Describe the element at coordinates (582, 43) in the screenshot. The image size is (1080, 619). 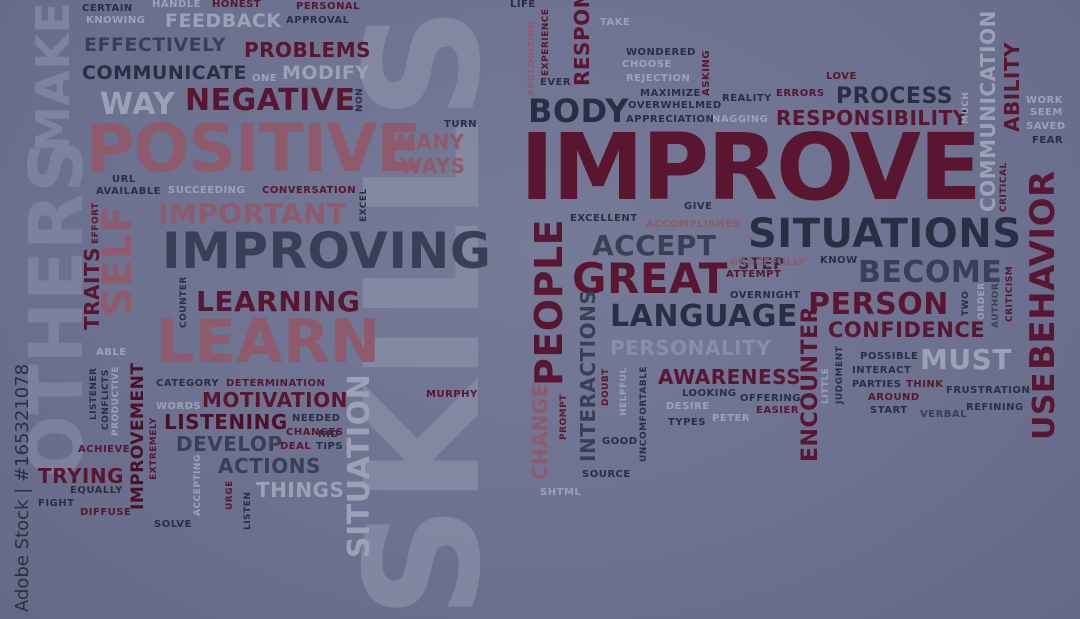
I see `word-respond: RESPOND` at that location.